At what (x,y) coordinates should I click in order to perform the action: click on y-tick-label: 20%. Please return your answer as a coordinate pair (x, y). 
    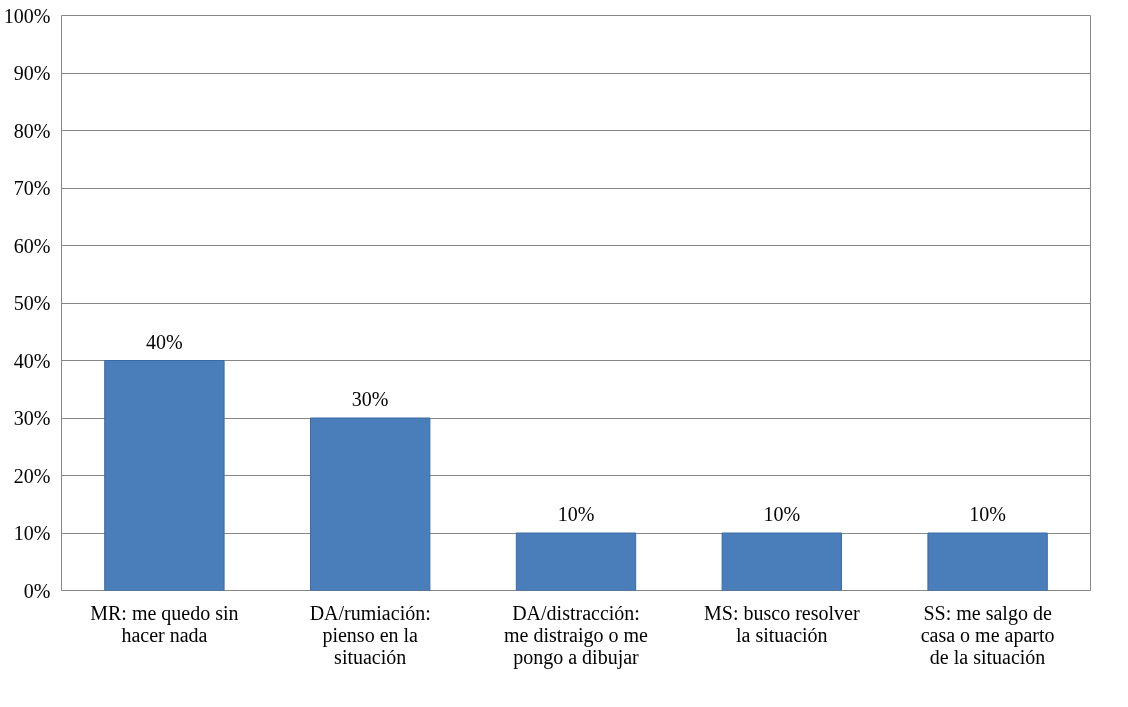
    Looking at the image, I should click on (32, 475).